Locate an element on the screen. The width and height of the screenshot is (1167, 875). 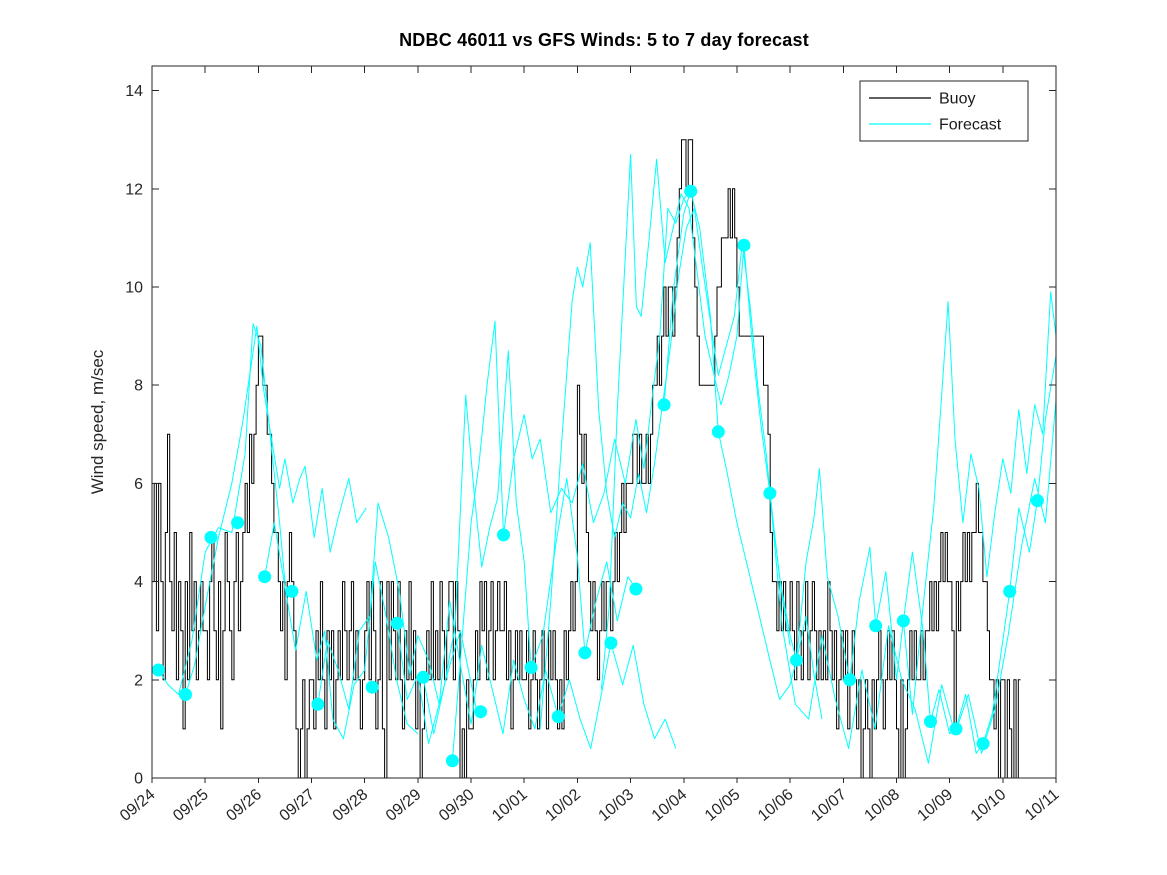
x-tick-label: 09/28 is located at coordinates (351, 805).